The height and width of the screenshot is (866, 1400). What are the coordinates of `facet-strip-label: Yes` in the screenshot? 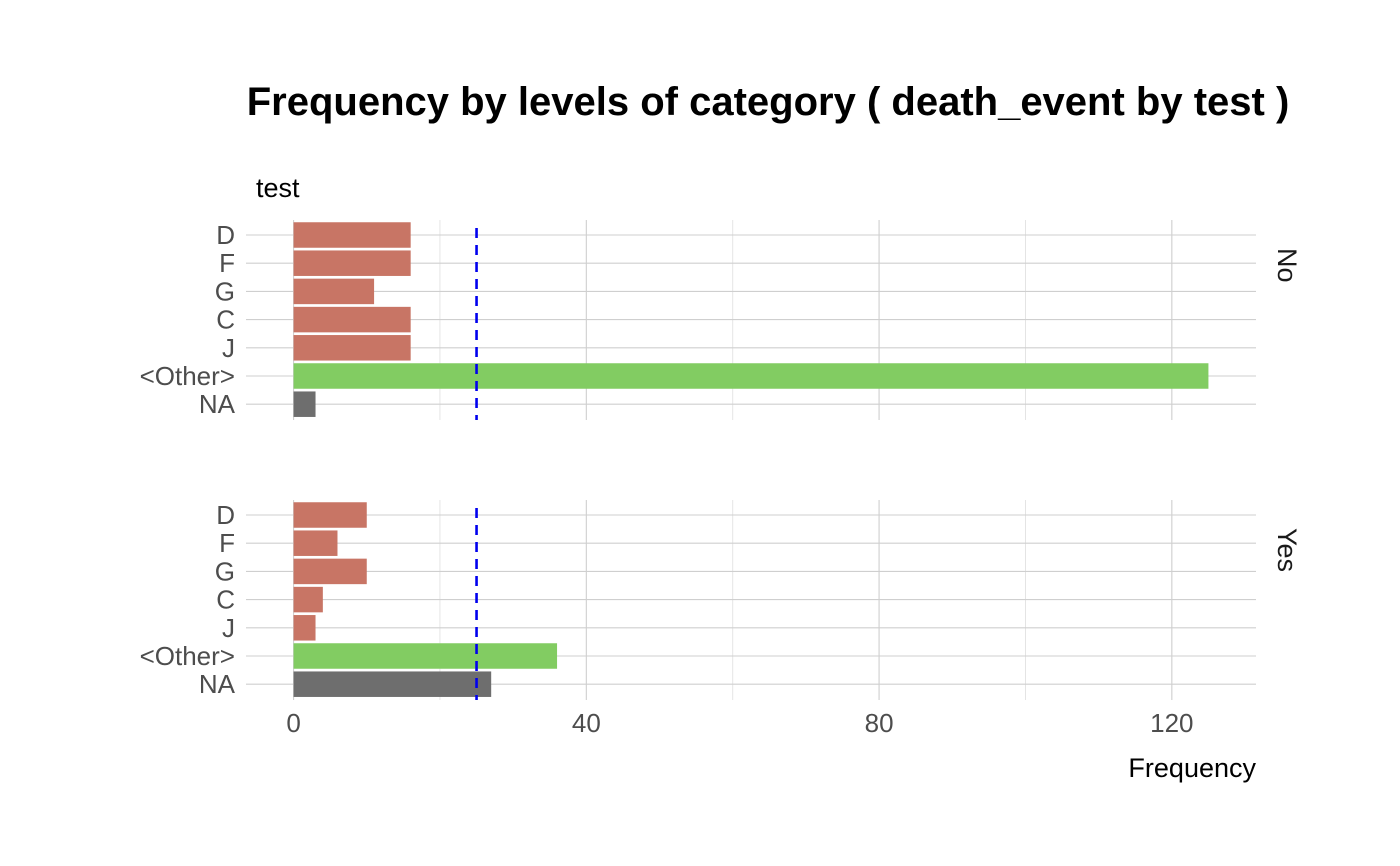 It's located at (1287, 550).